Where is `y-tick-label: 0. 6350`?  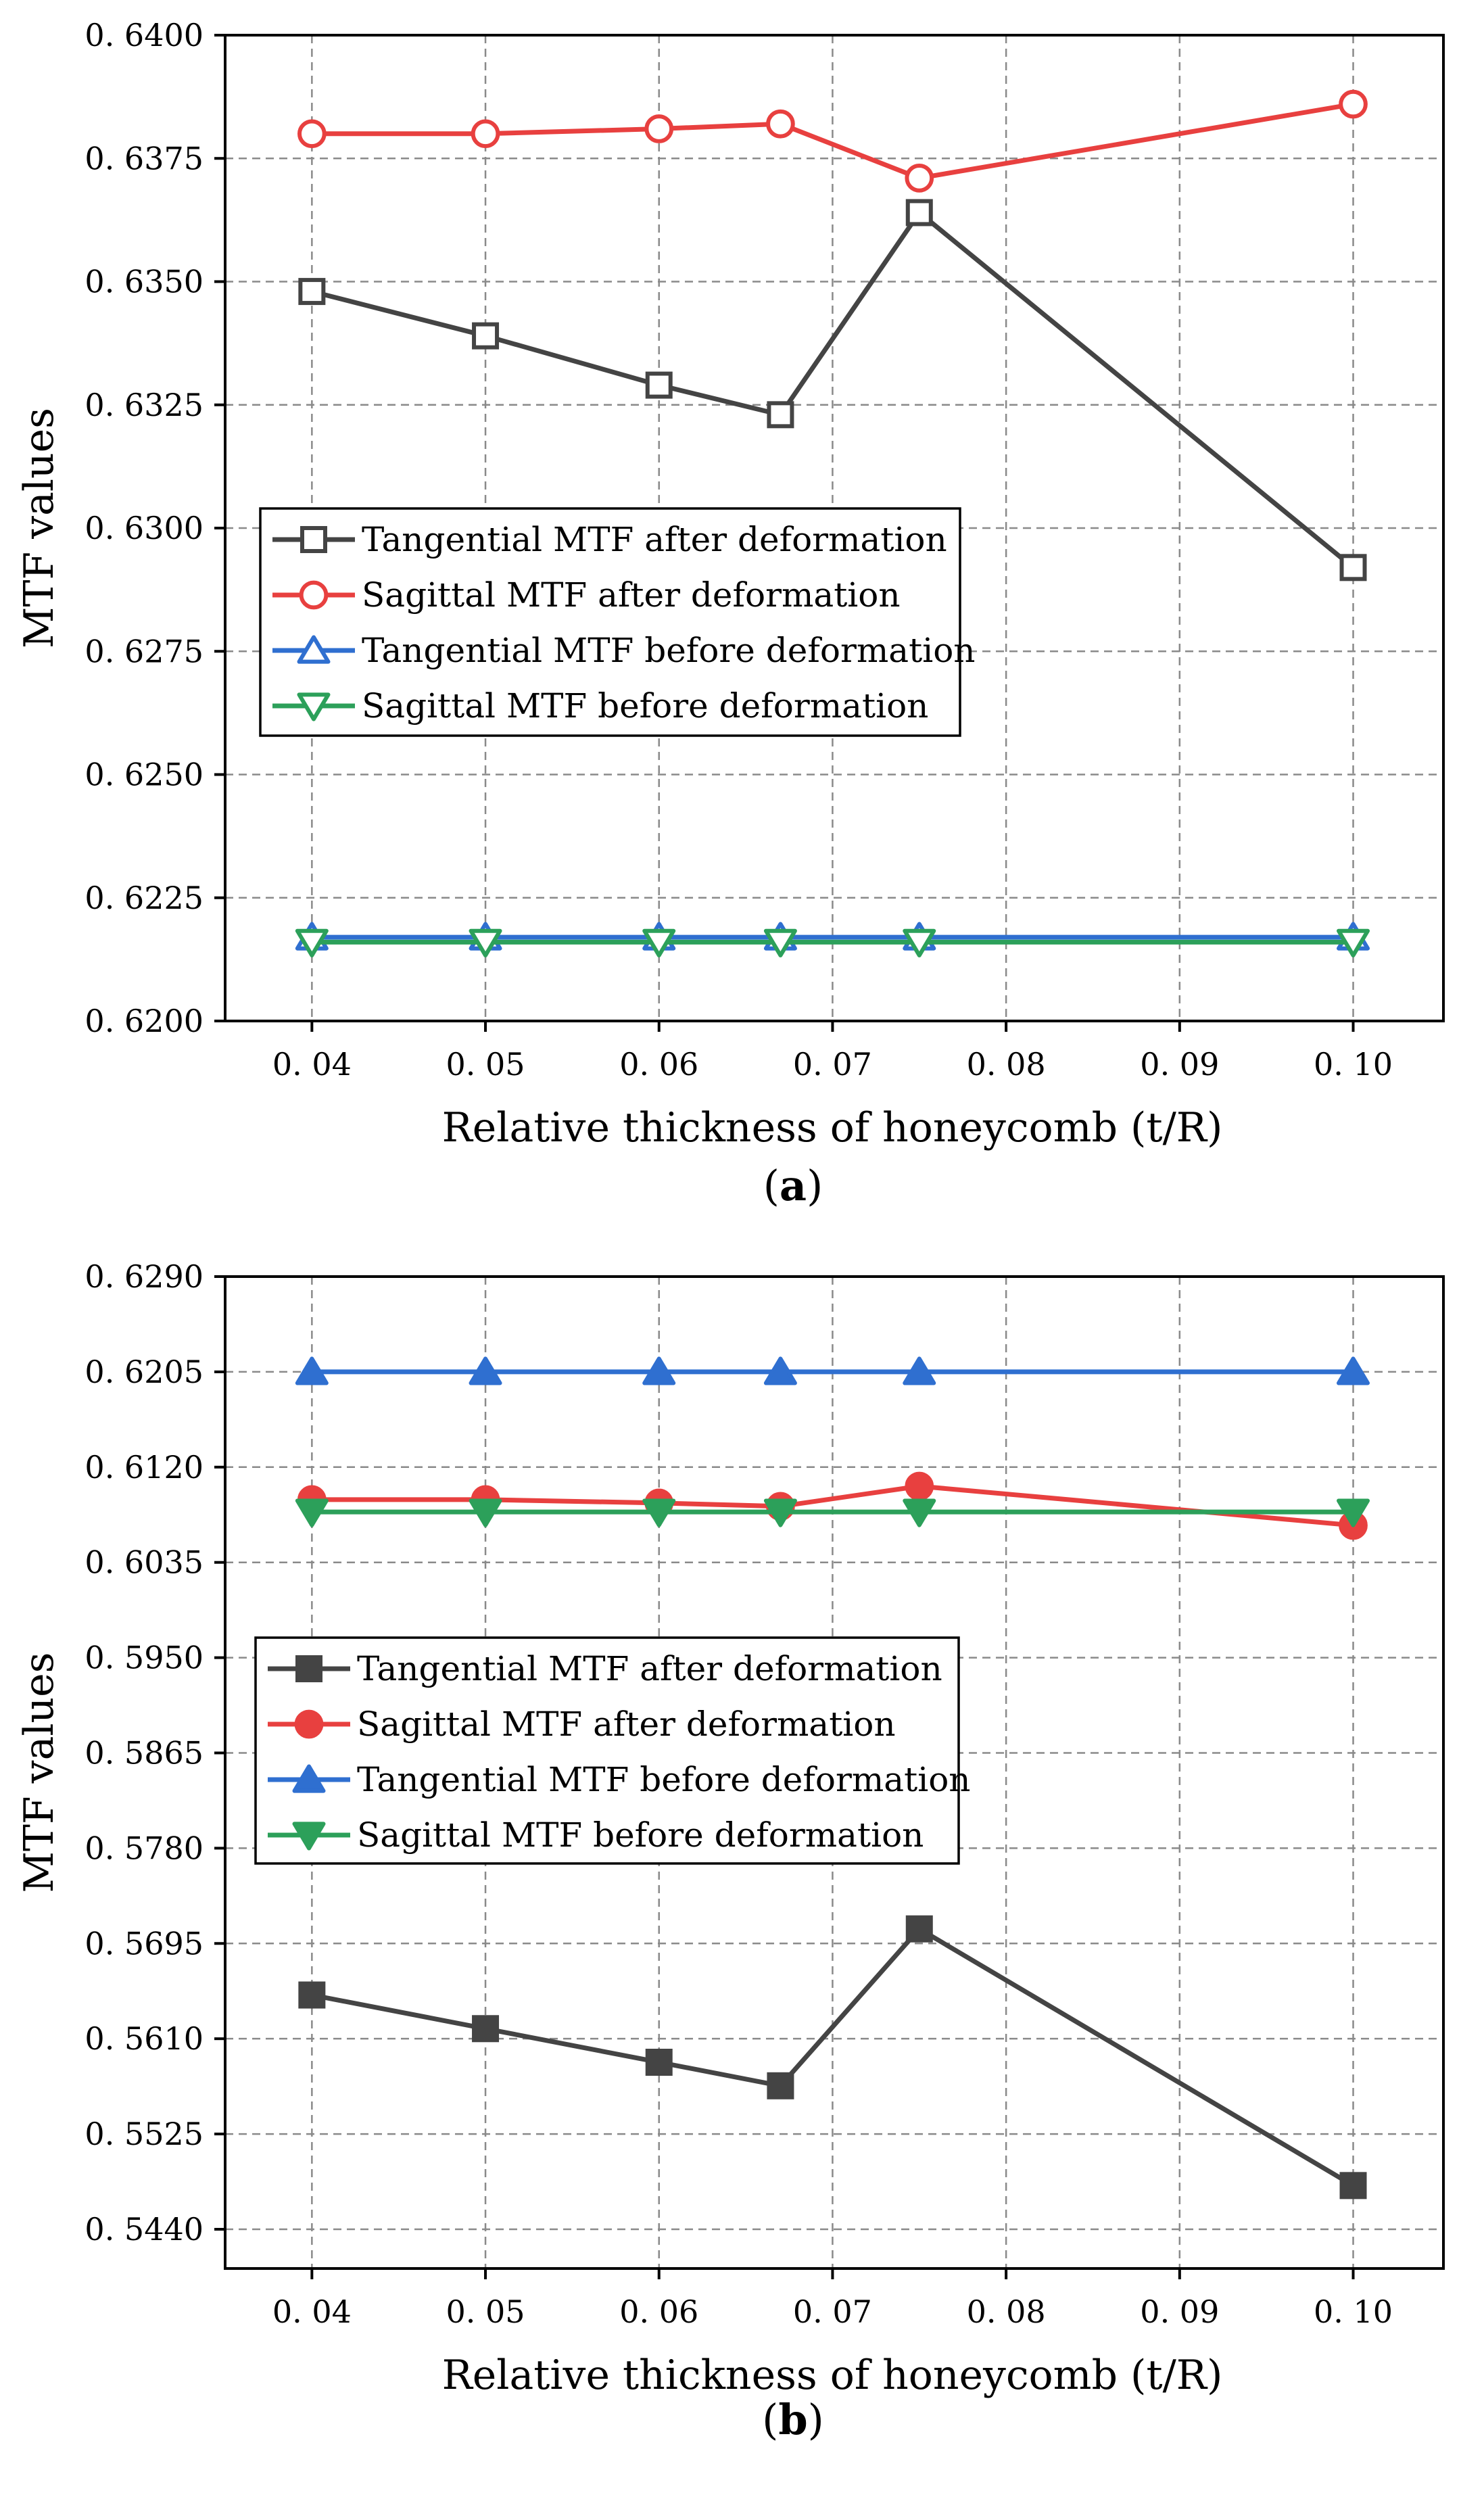
y-tick-label: 0. 6350 is located at coordinates (145, 282).